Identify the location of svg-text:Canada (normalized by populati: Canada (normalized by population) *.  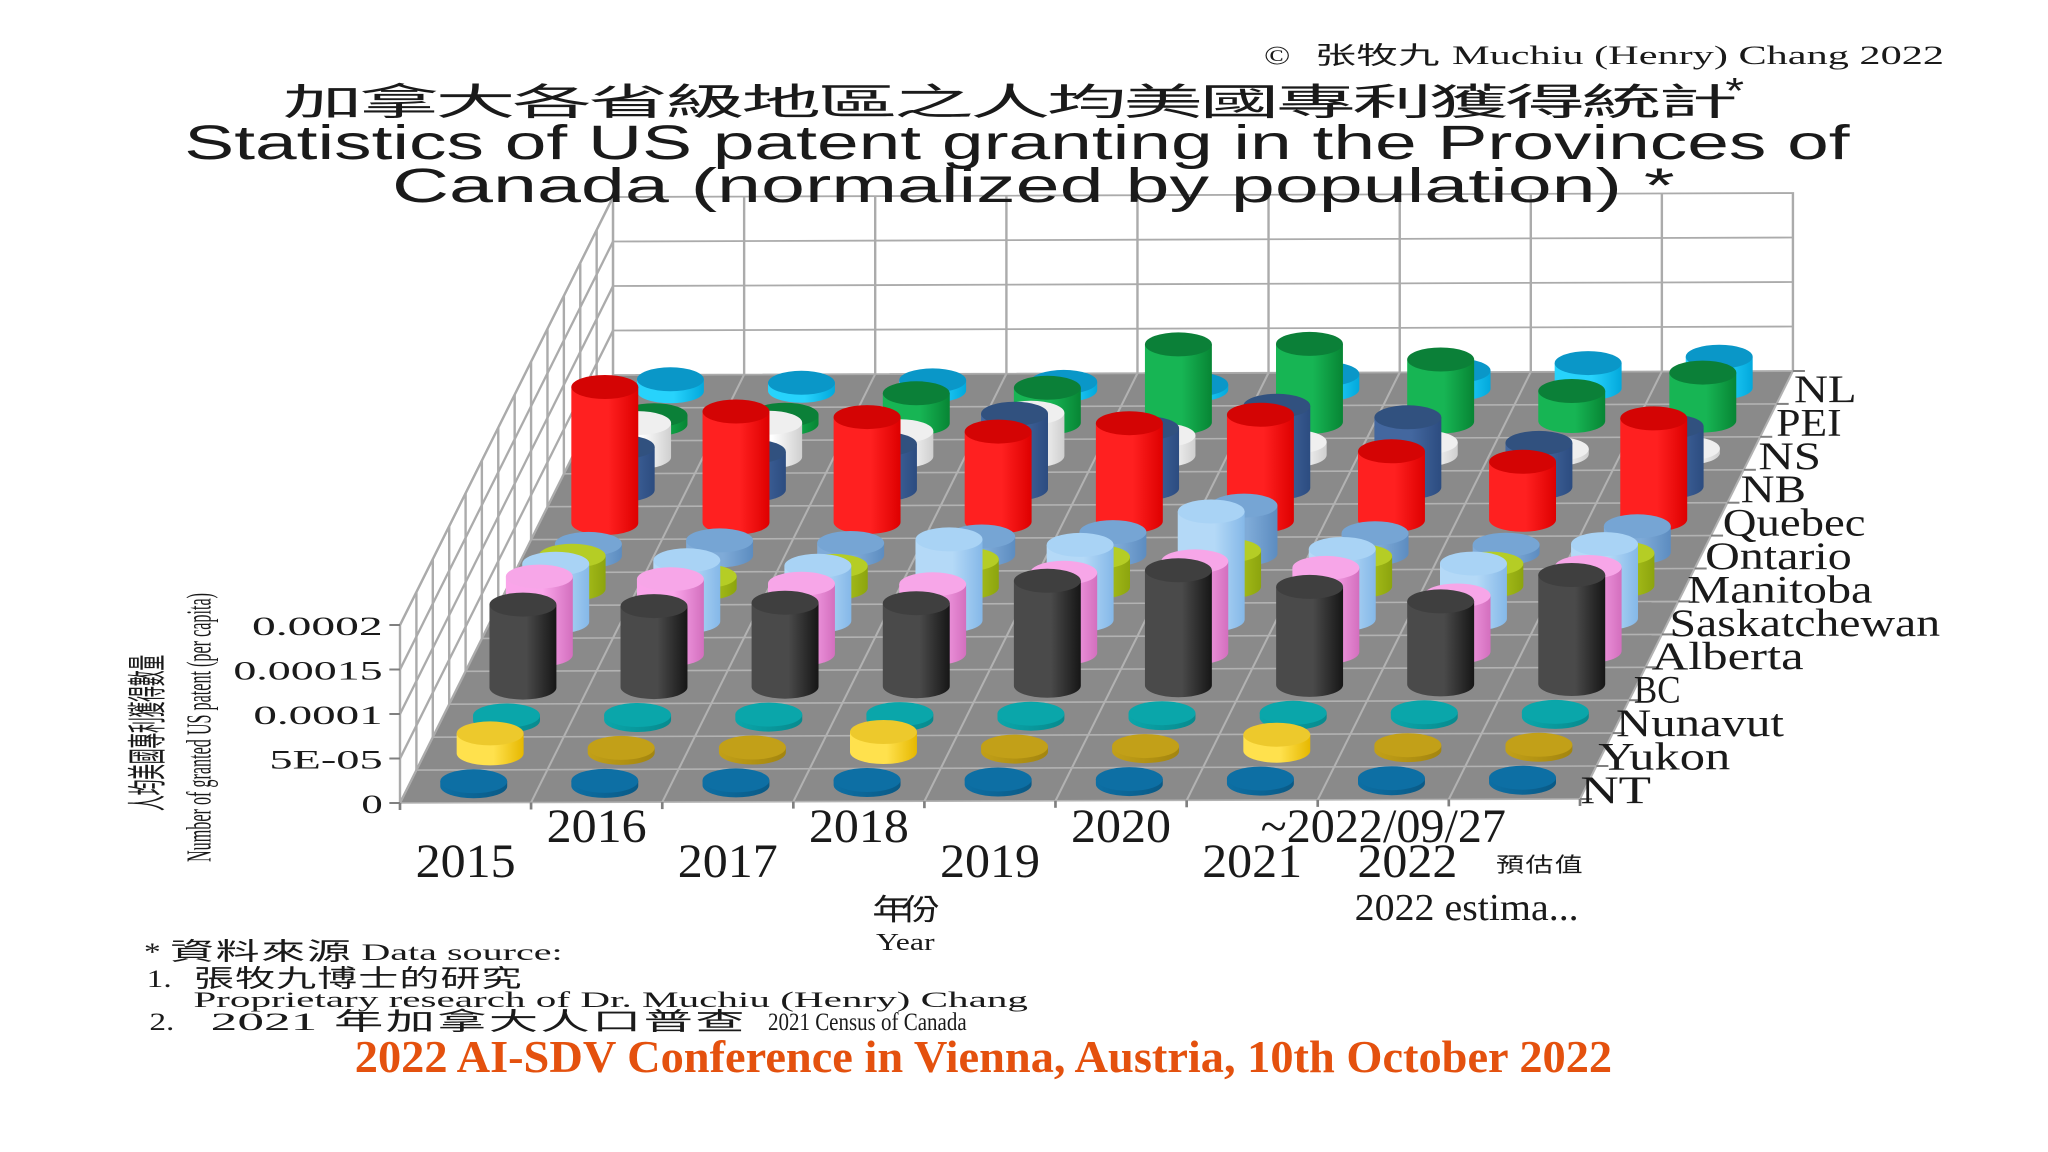
(1033, 185).